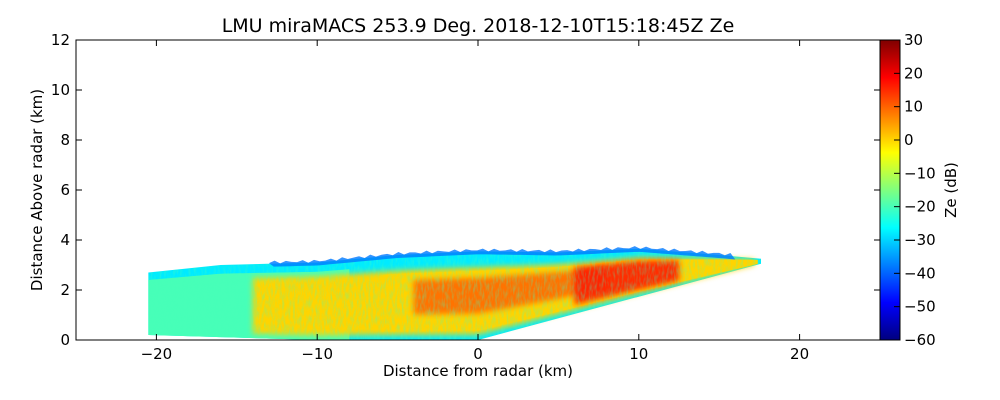 The image size is (1000, 400). I want to click on colorbar-tick-label: 20, so click(913, 73).